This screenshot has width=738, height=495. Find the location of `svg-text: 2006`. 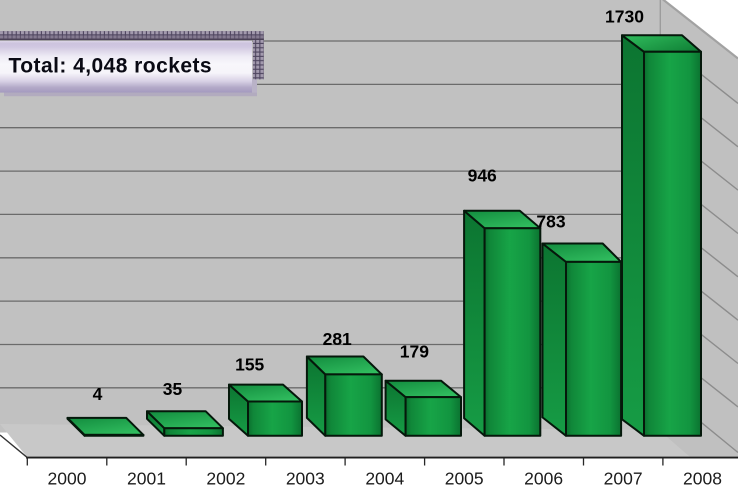

svg-text: 2006 is located at coordinates (543, 479).